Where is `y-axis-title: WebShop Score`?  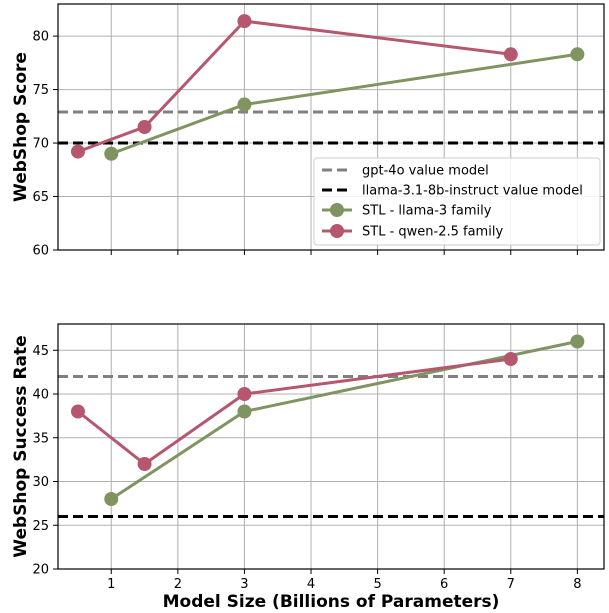
y-axis-title: WebShop Score is located at coordinates (21, 127).